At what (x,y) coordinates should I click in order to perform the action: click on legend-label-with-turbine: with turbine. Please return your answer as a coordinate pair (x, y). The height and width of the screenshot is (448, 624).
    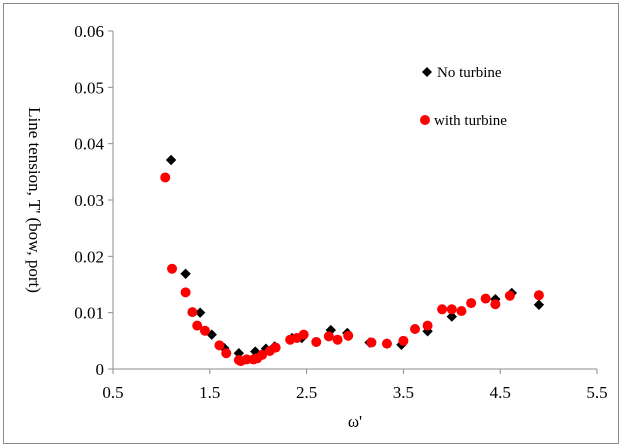
    Looking at the image, I should click on (470, 121).